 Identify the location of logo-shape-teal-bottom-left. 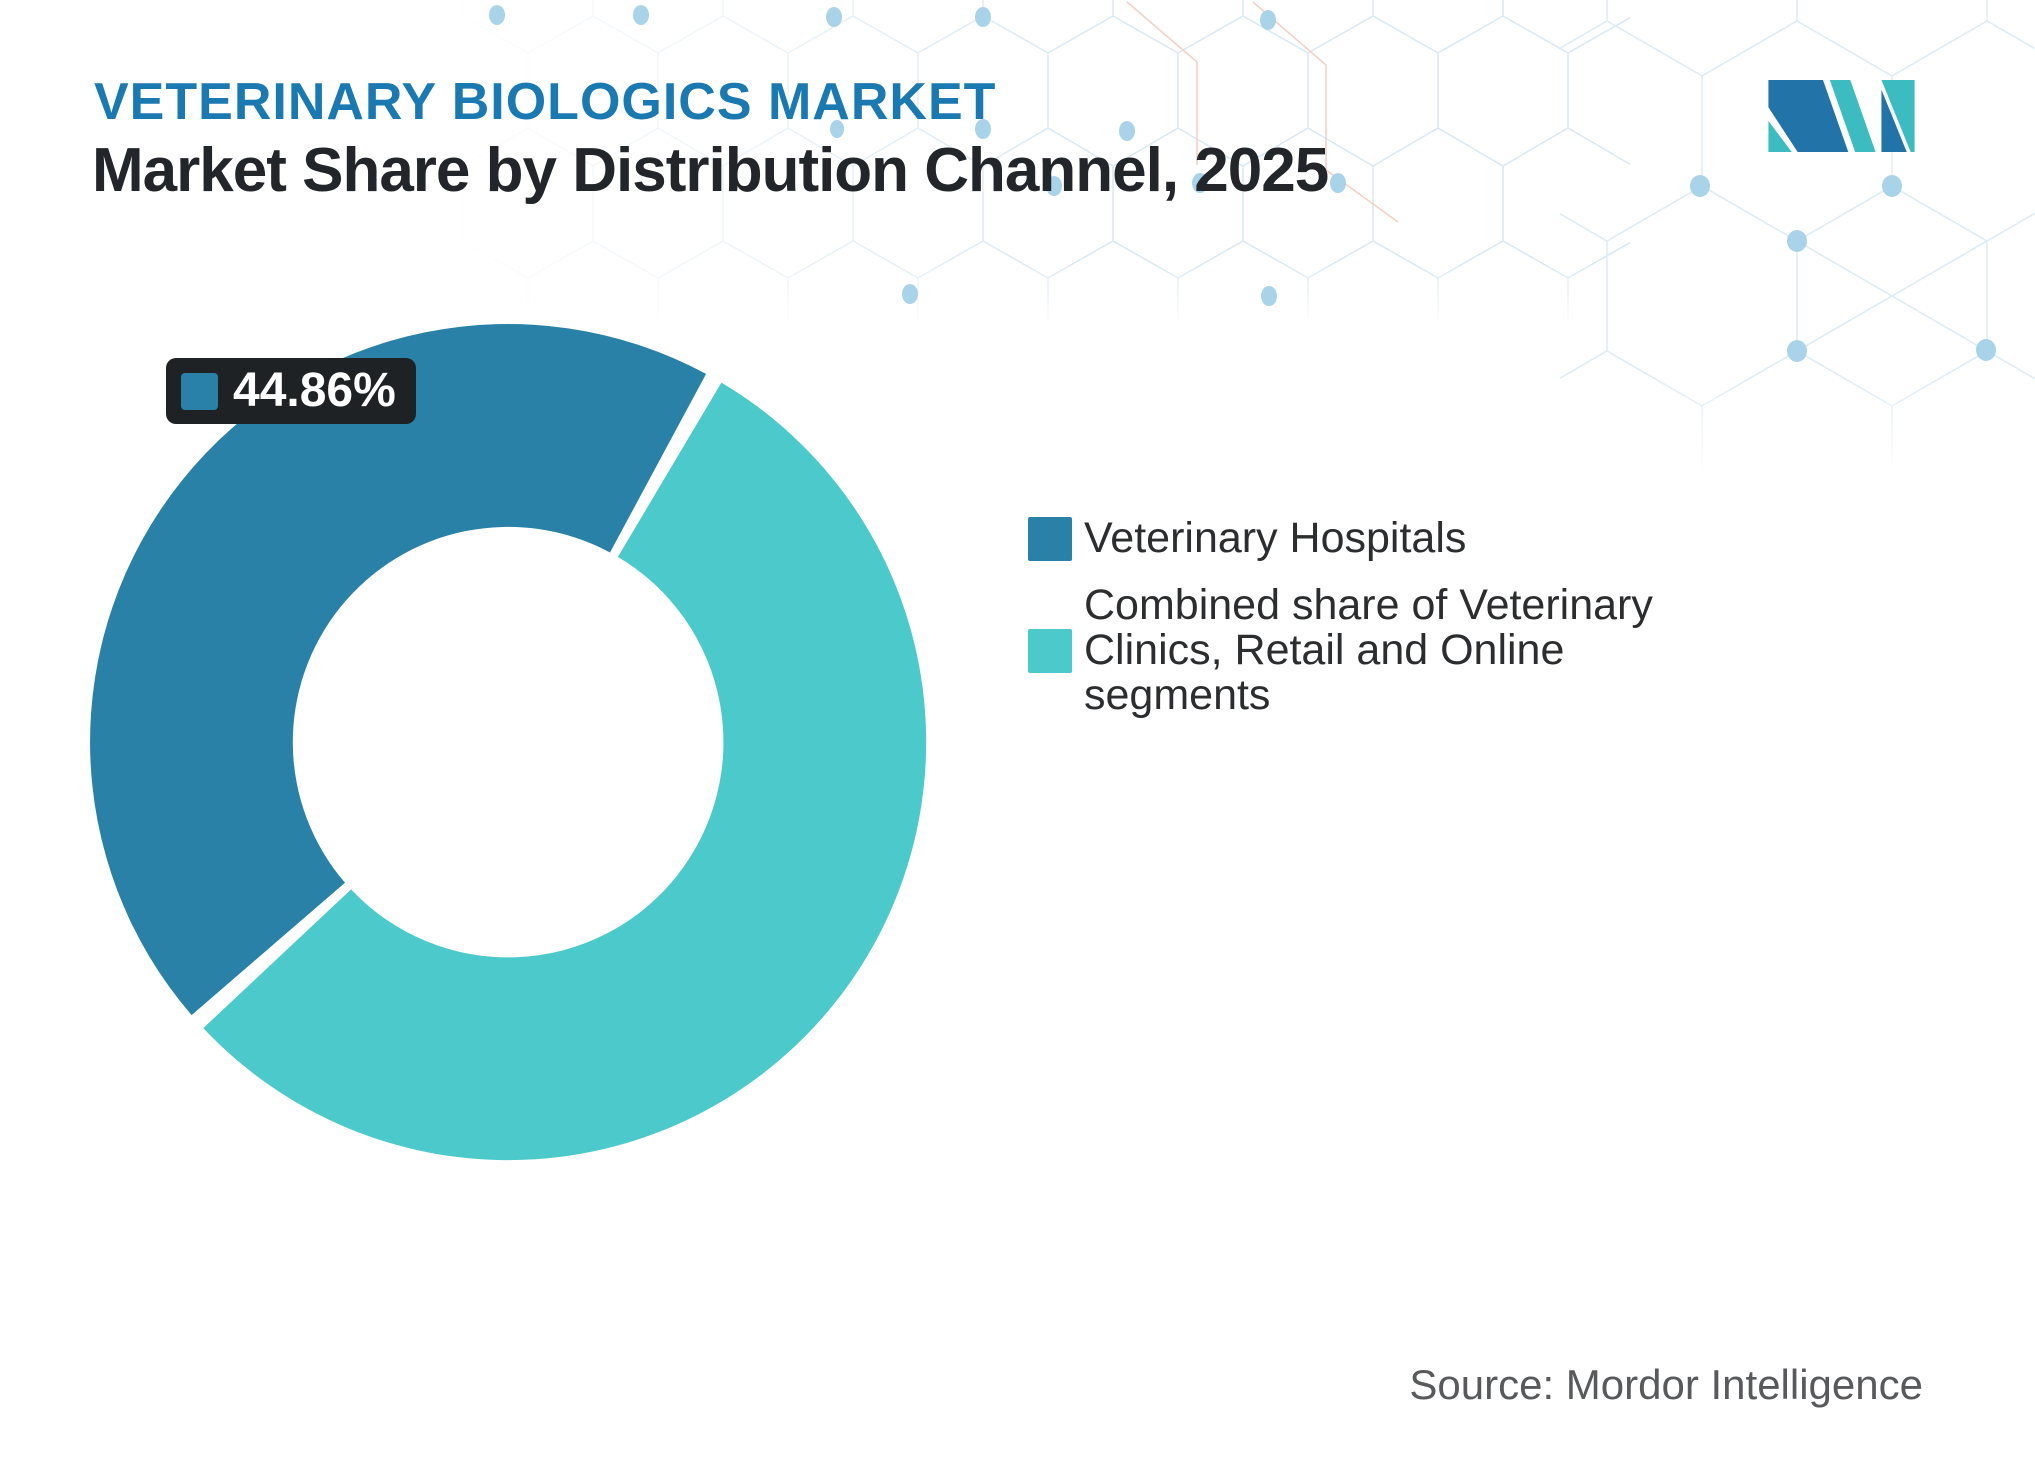
(1780, 136).